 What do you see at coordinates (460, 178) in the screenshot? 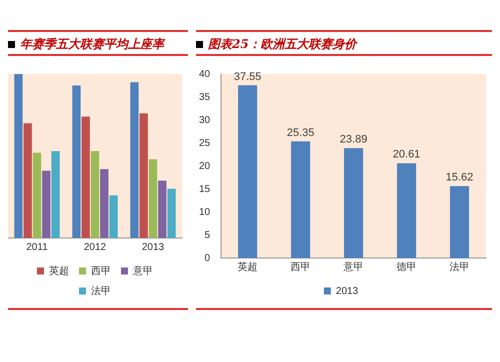
I see `data-label: 15.62` at bounding box center [460, 178].